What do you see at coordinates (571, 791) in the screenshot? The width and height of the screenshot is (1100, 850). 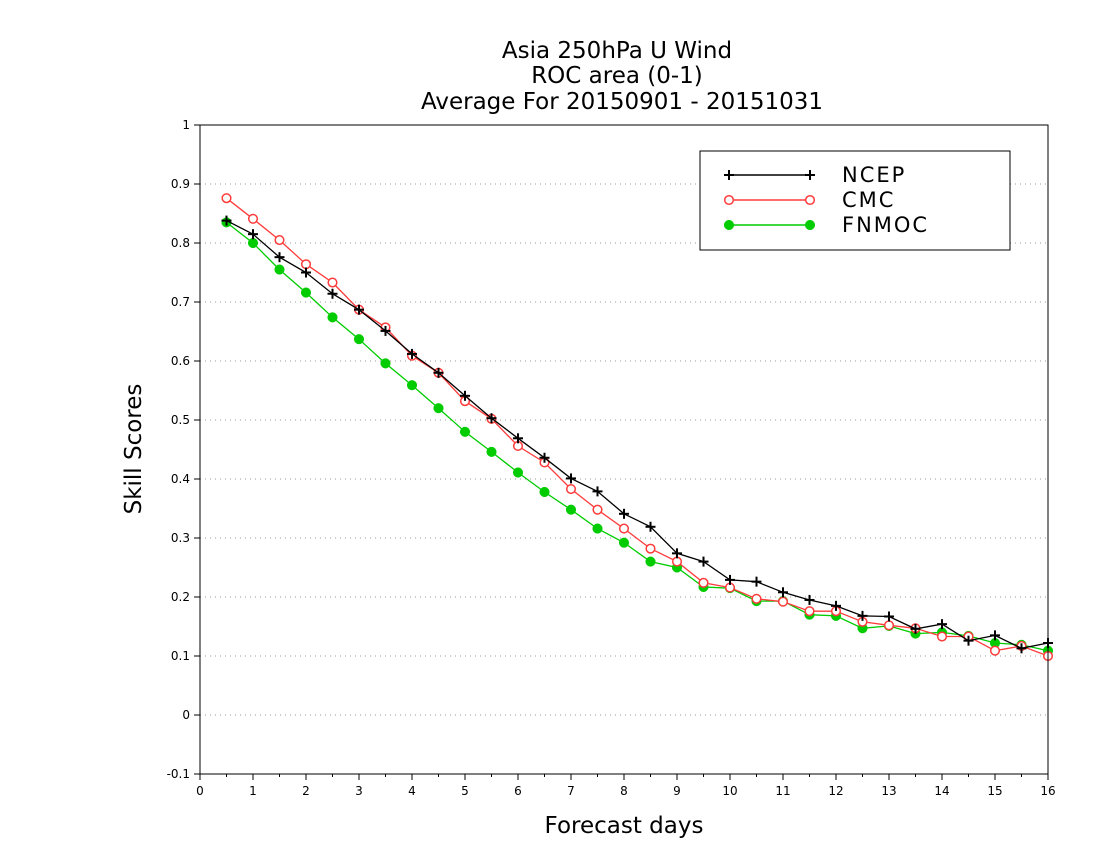 I see `x-tick-label: 7` at bounding box center [571, 791].